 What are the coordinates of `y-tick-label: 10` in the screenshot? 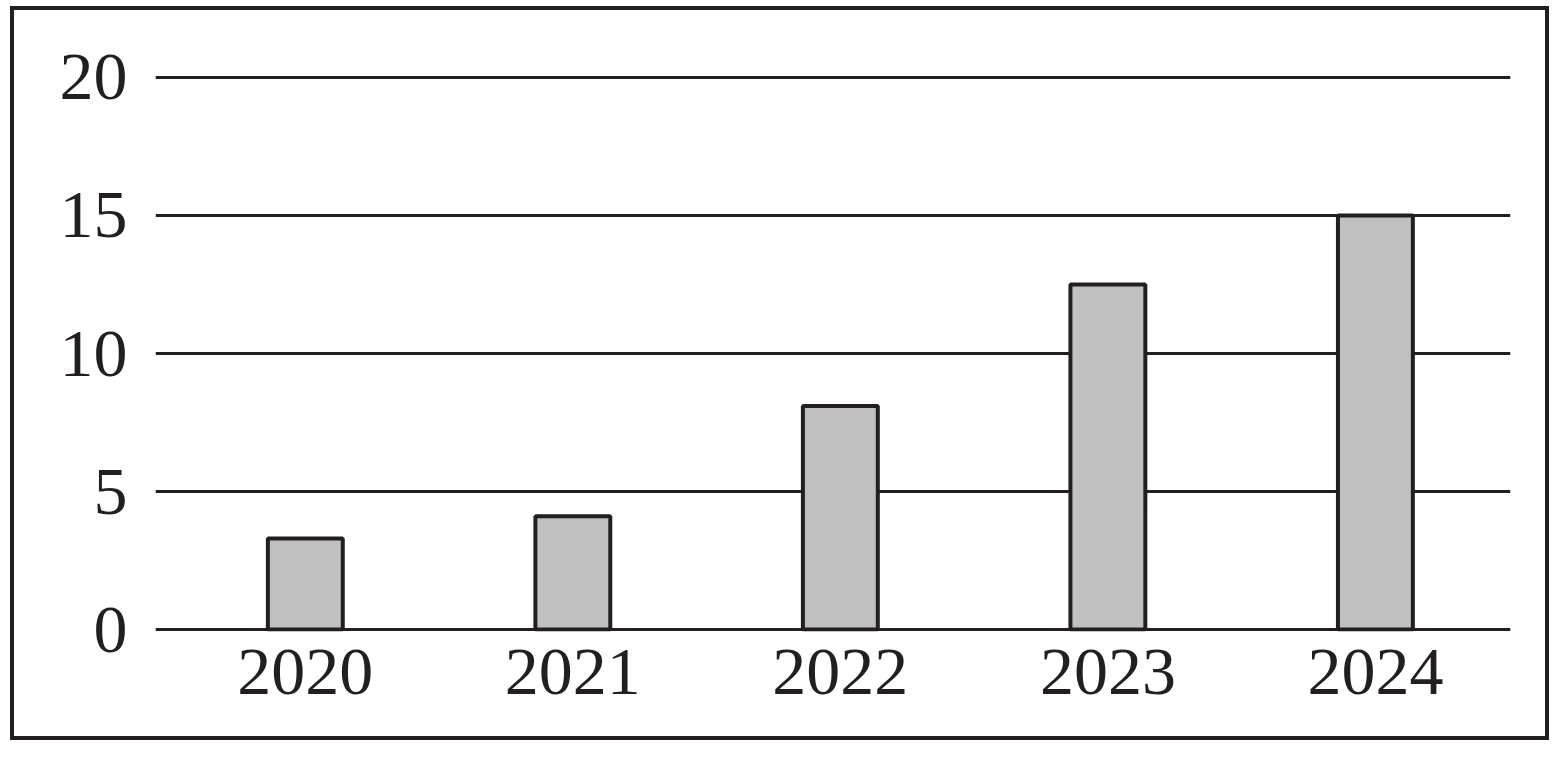 It's located at (93, 352).